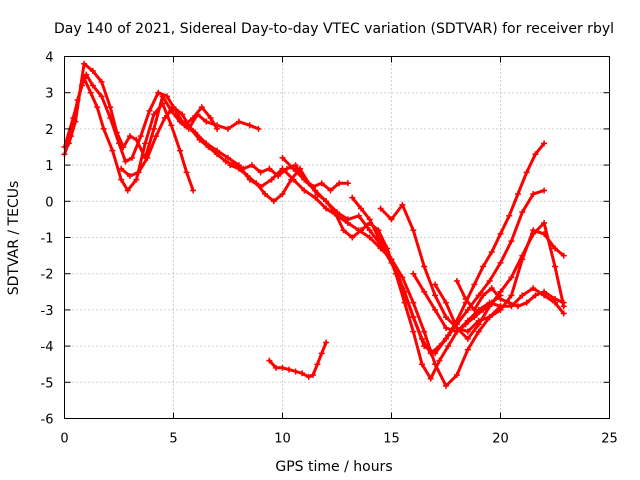 The image size is (640, 480). I want to click on x-axis-label: GPS time / hours, so click(333, 467).